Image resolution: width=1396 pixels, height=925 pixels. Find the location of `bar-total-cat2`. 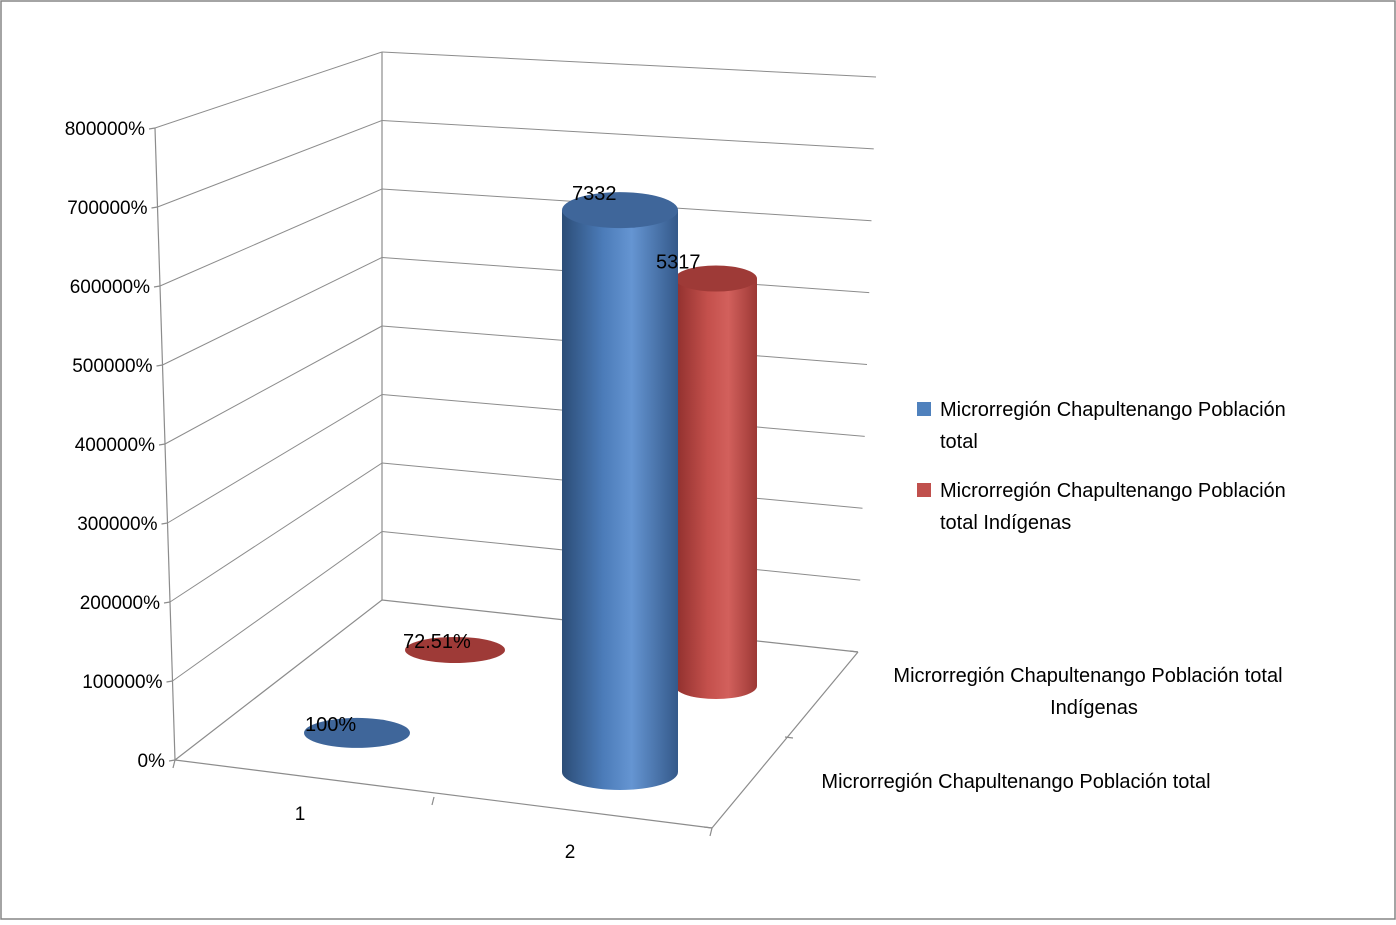

bar-total-cat2 is located at coordinates (620, 491).